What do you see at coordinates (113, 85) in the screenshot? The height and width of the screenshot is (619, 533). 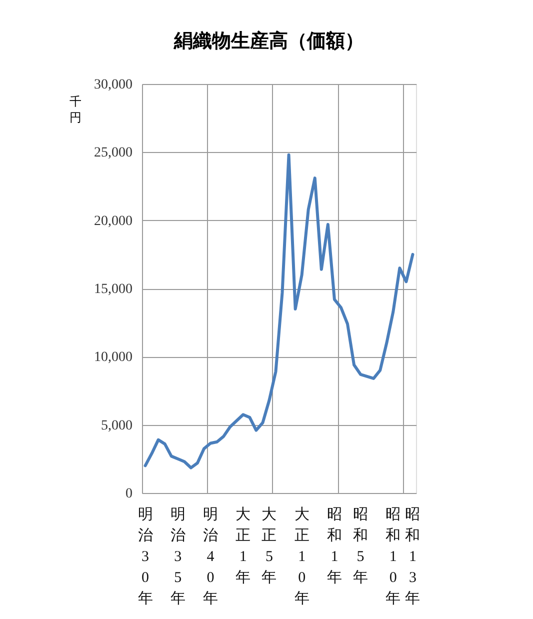 I see `y-tick-label: 30,000` at bounding box center [113, 85].